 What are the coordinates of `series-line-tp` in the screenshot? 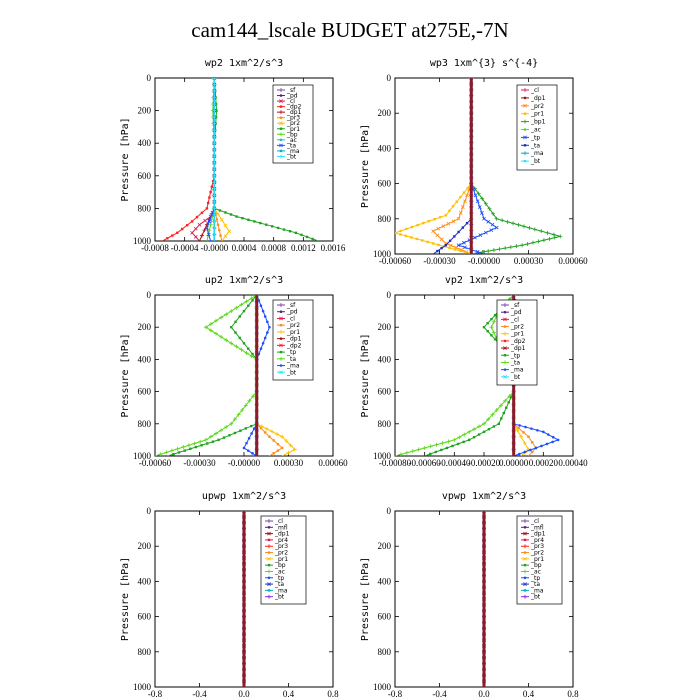 It's located at (212, 375).